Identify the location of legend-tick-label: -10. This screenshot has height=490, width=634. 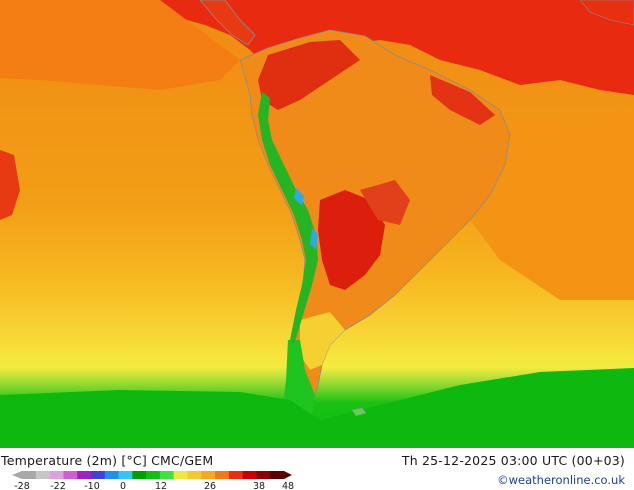
(92, 485).